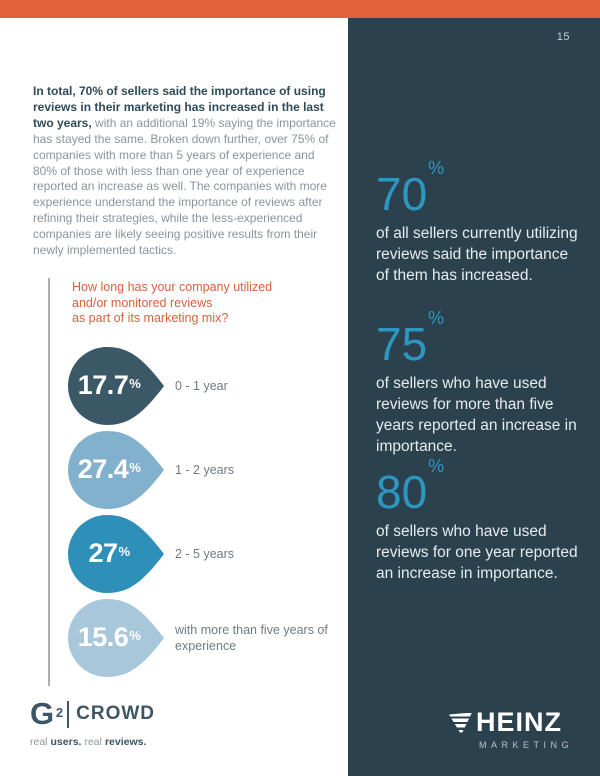 This screenshot has width=600, height=776. What do you see at coordinates (42, 713) in the screenshot?
I see `g2-letter: G` at bounding box center [42, 713].